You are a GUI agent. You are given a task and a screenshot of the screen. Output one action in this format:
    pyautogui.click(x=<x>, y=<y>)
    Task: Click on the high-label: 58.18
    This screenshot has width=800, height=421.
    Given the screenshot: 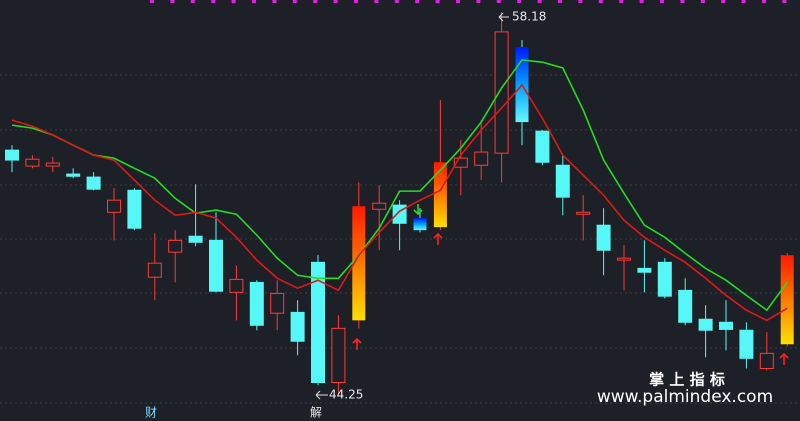 What is the action you would take?
    pyautogui.click(x=529, y=17)
    